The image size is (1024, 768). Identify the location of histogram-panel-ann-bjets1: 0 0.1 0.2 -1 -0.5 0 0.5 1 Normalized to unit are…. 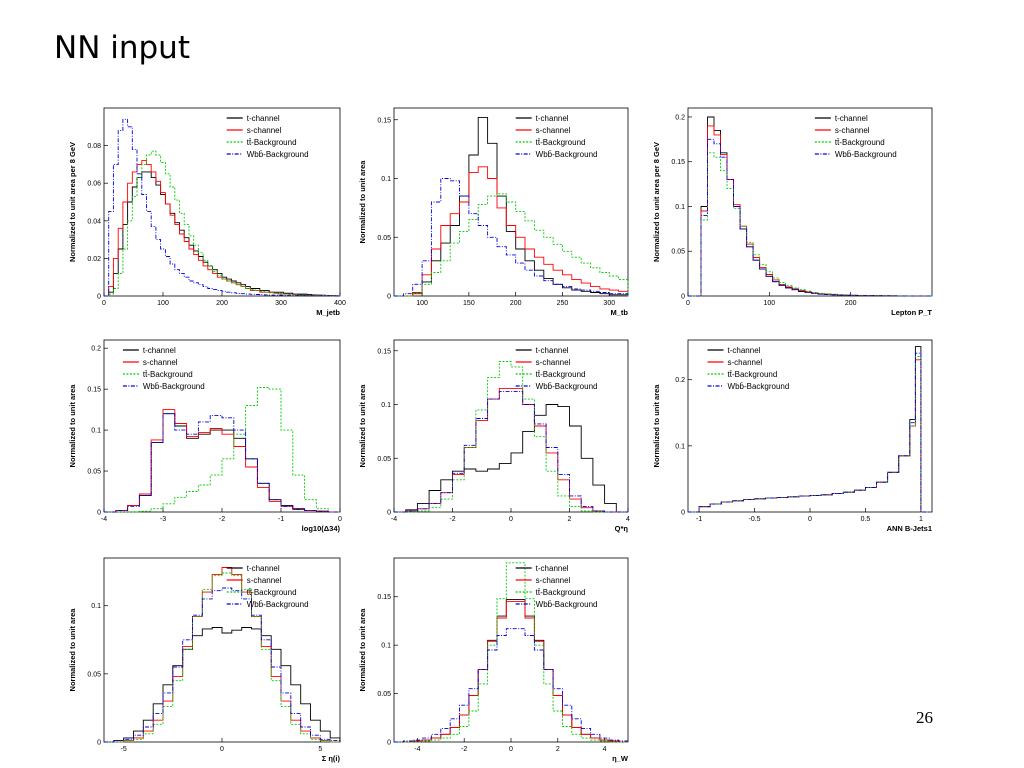
(795, 434).